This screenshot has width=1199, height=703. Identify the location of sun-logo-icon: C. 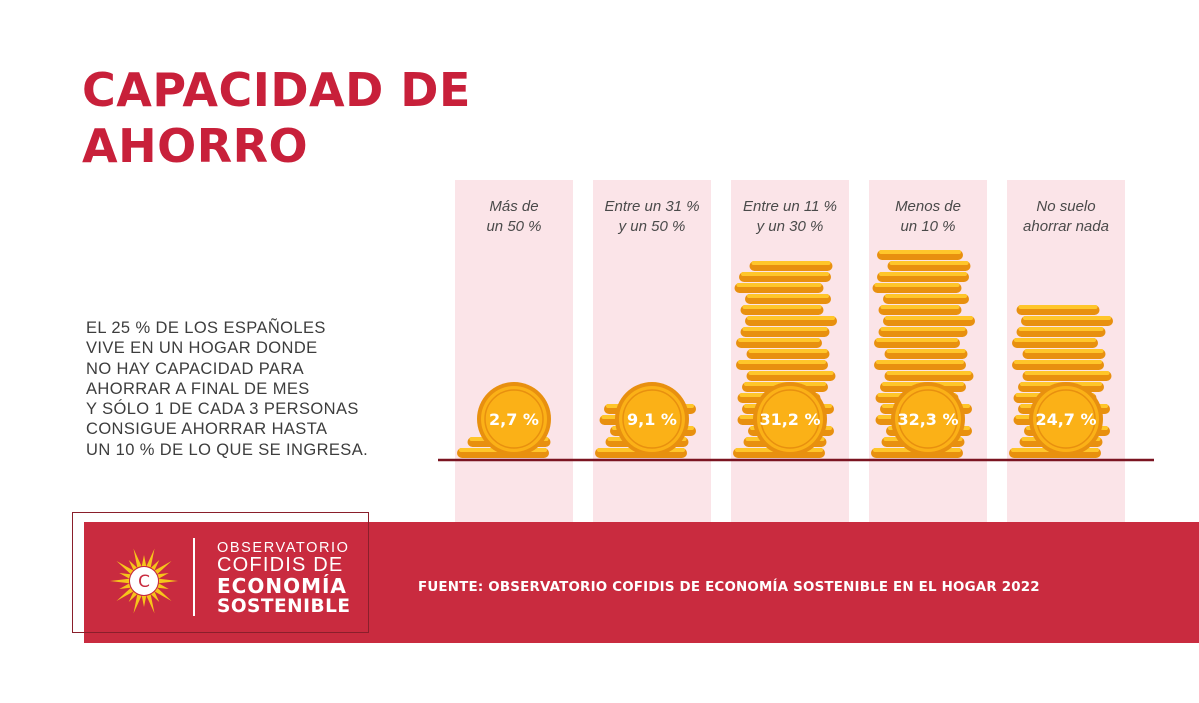
(144, 581).